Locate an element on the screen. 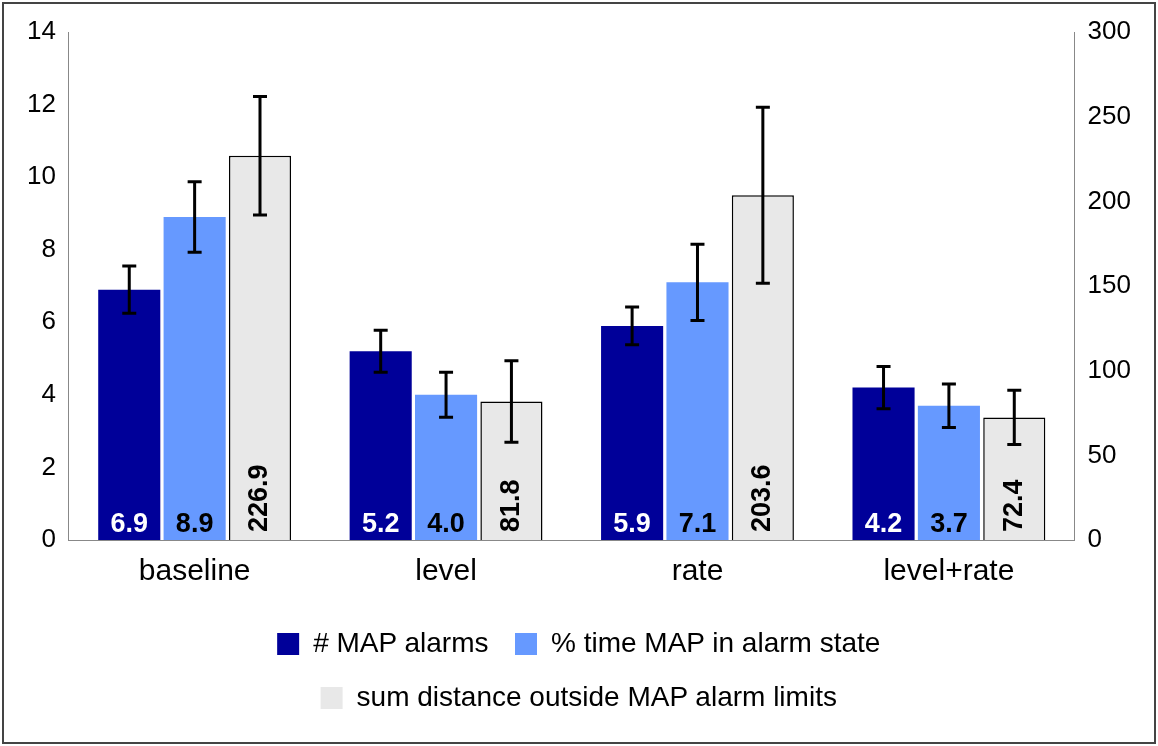 This screenshot has width=1158, height=746. data-label: 6.9 is located at coordinates (129, 522).